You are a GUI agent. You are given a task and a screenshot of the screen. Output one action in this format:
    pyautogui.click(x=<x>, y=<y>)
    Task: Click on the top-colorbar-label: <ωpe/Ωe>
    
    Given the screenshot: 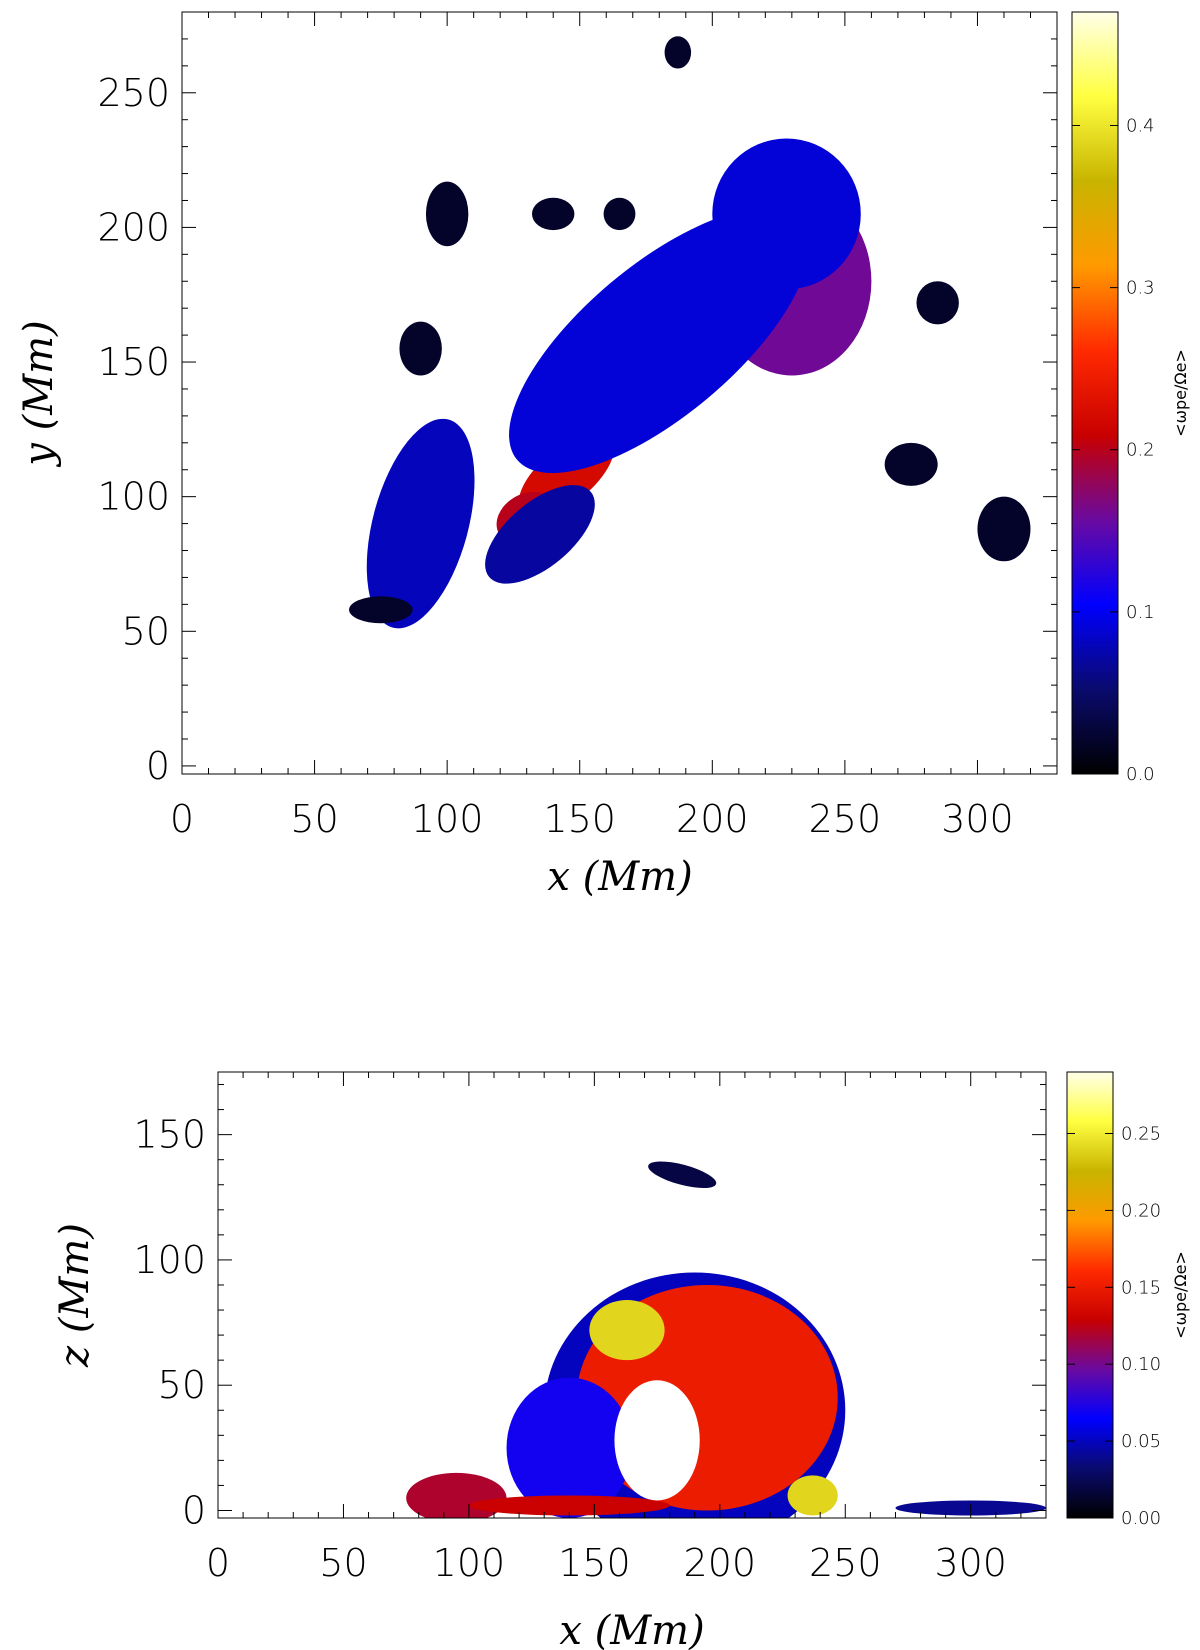 What is the action you would take?
    pyautogui.click(x=1180, y=393)
    